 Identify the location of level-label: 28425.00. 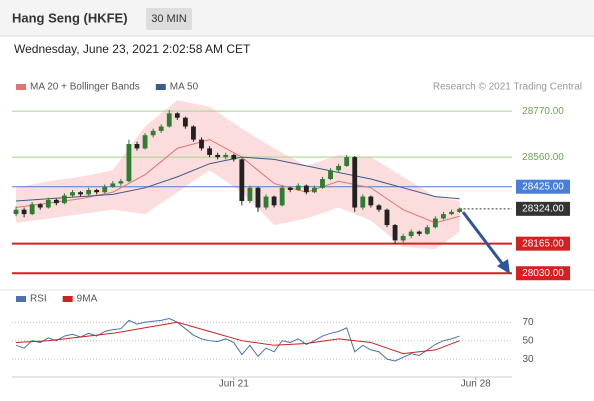
(543, 186).